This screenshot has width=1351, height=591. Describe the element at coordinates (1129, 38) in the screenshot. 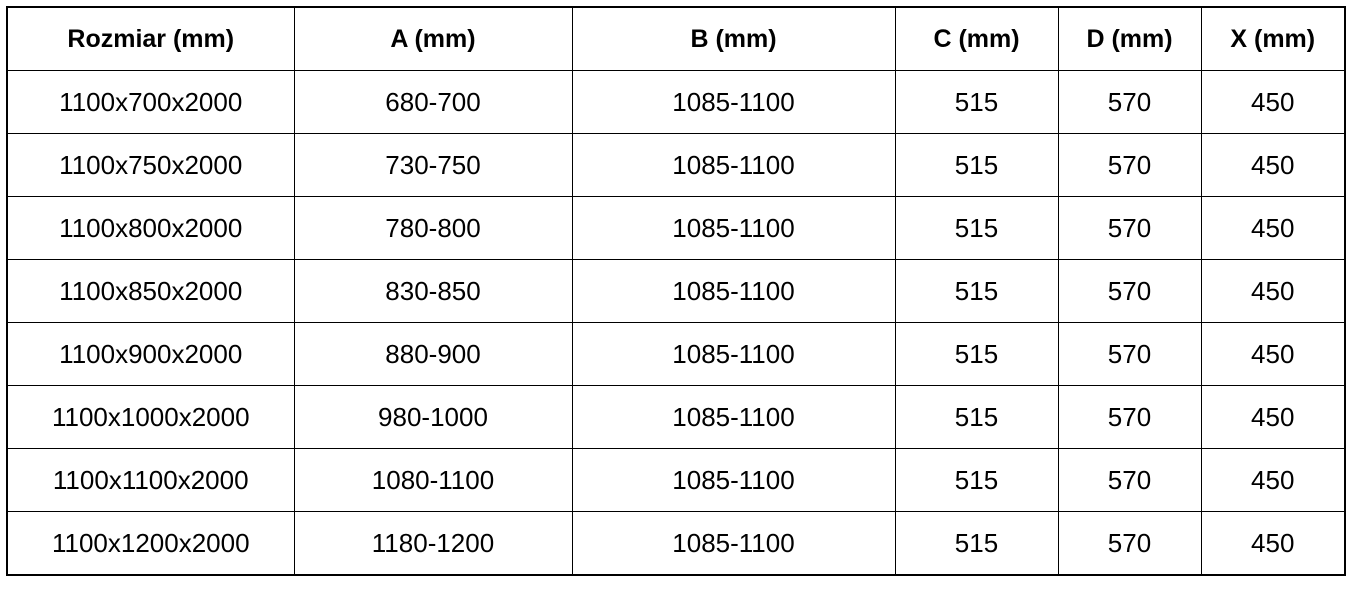

I see `column-header: D (mm)` at that location.